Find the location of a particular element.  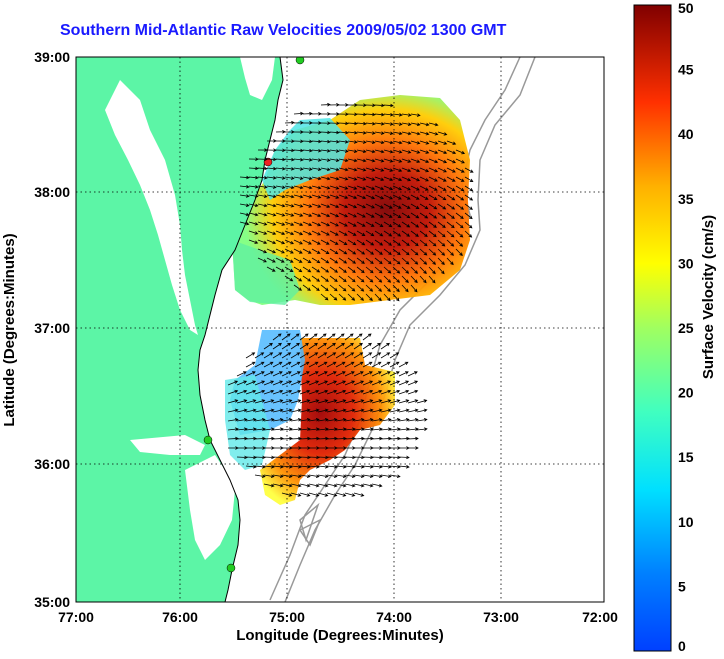

y-tick-label: 36:00 is located at coordinates (52, 464).